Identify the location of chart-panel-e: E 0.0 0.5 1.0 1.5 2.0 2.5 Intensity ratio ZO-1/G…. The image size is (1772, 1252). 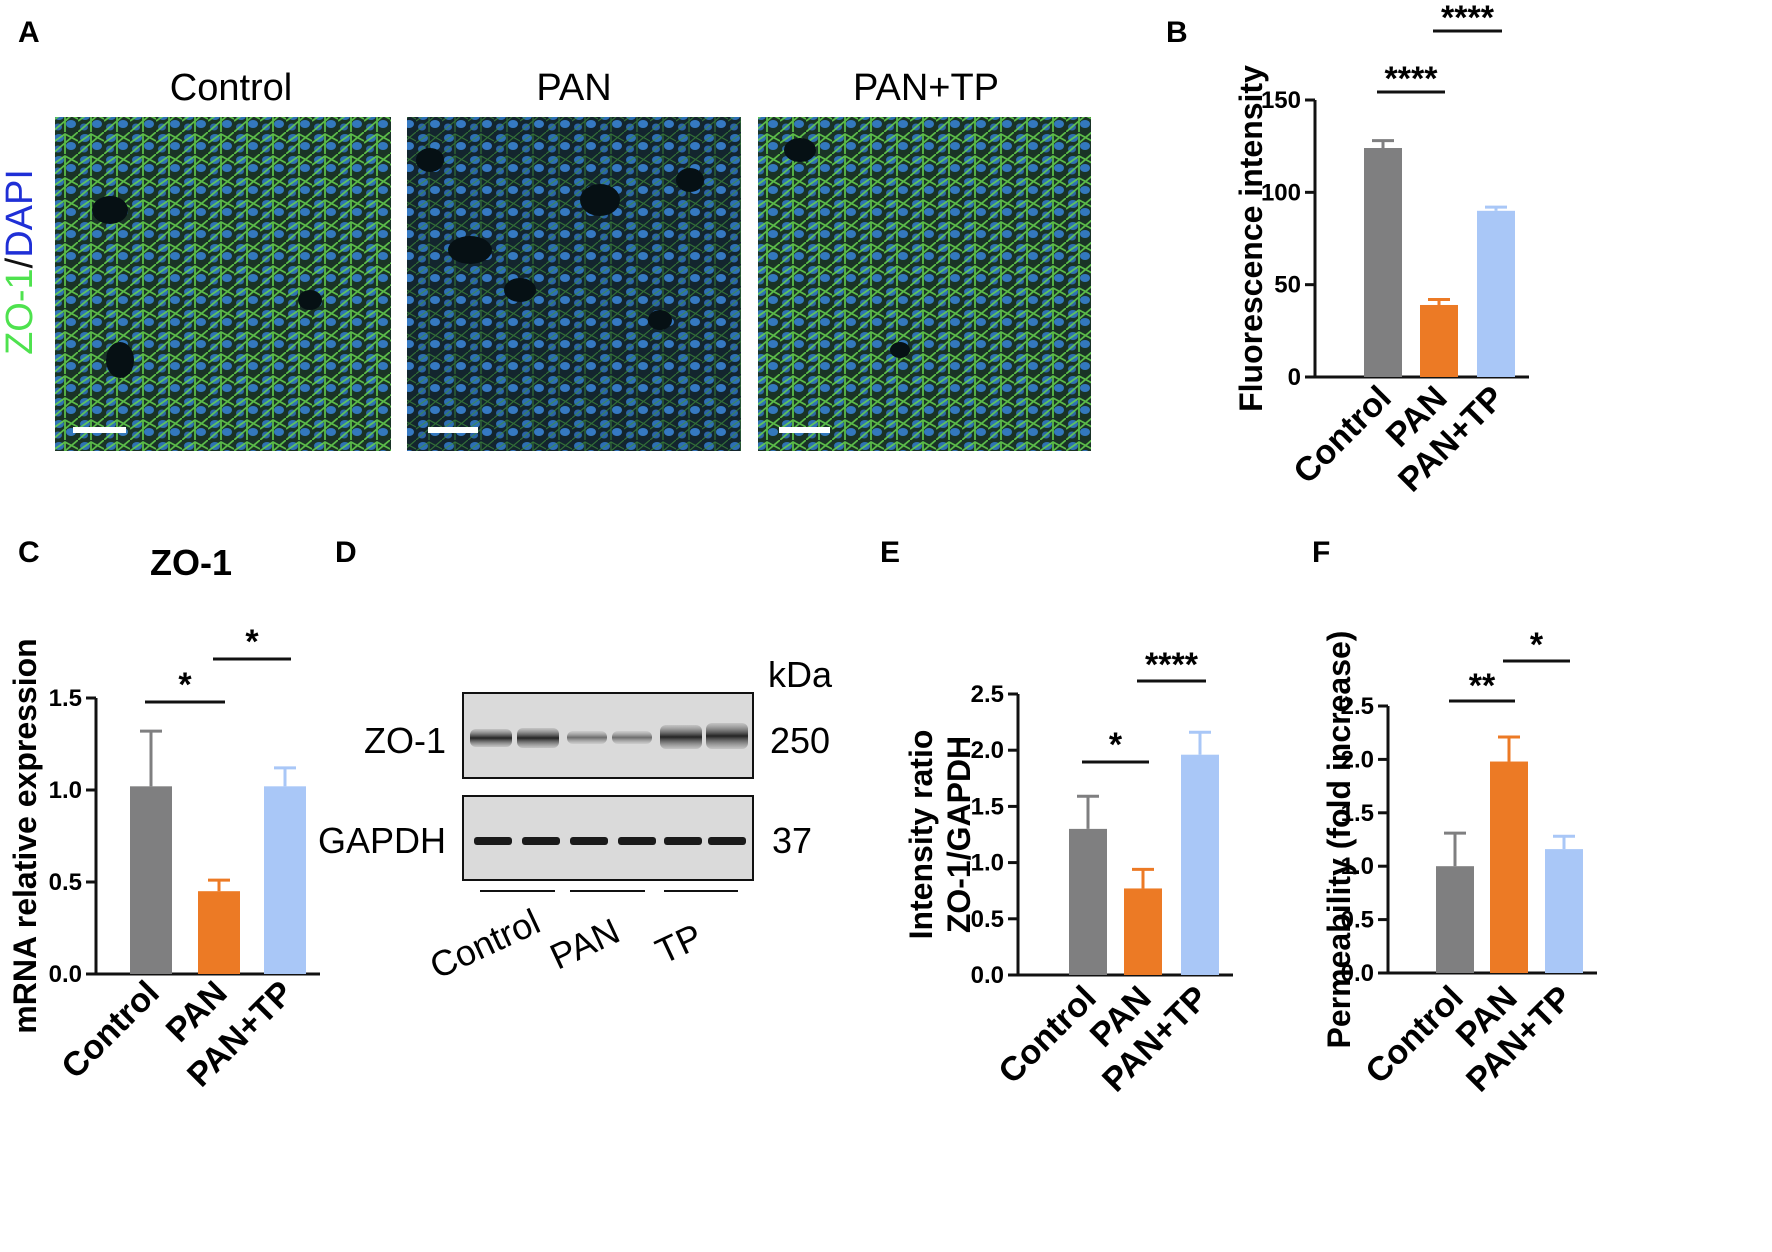
(1056, 817).